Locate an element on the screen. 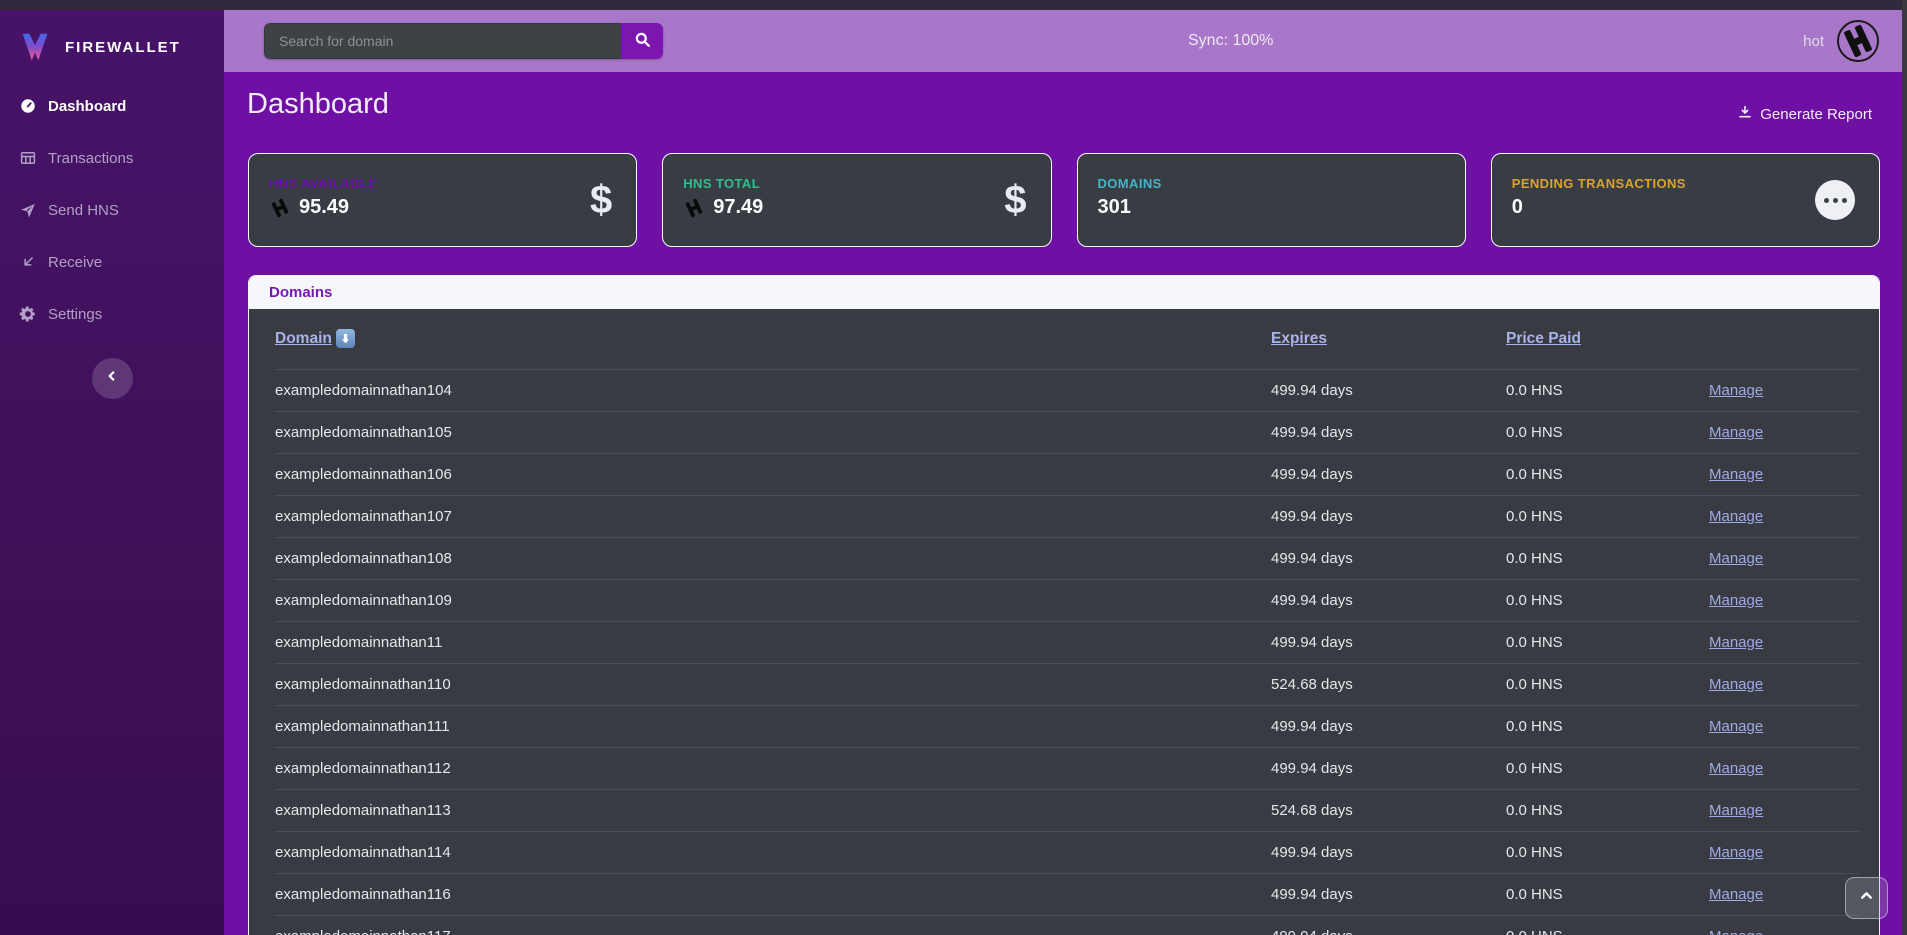 The height and width of the screenshot is (935, 1907). handshake-logo-icon is located at coordinates (1858, 41).